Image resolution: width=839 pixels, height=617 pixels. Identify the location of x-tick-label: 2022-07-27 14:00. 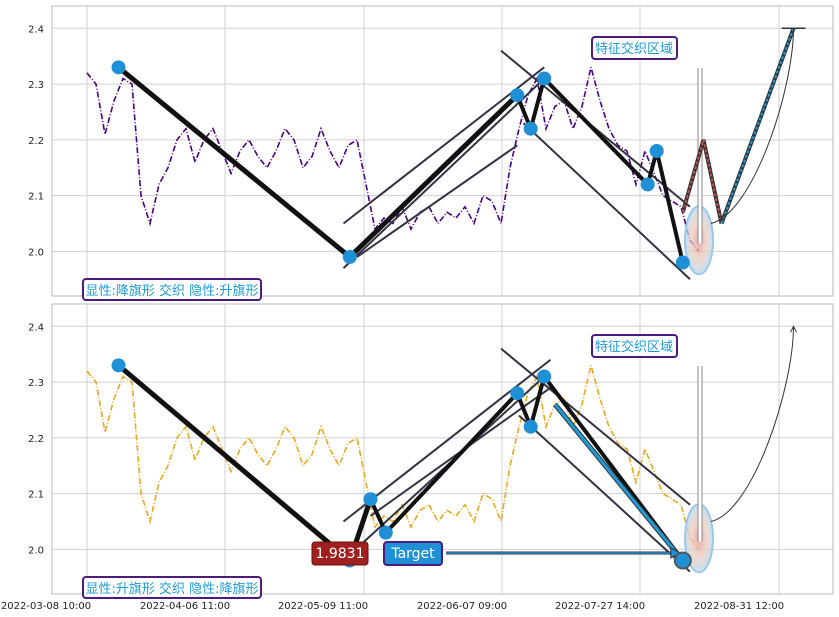
(600, 606).